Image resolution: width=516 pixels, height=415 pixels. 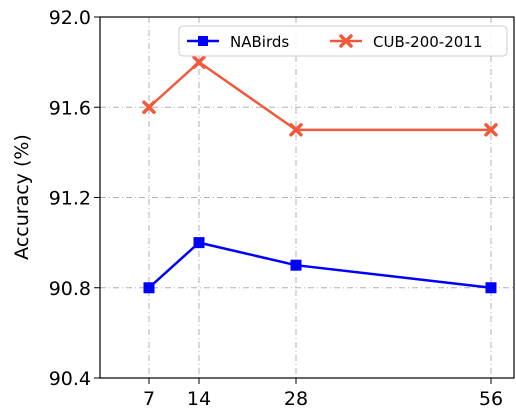 What do you see at coordinates (22, 197) in the screenshot?
I see `y-axis-label: Accuracy (%)` at bounding box center [22, 197].